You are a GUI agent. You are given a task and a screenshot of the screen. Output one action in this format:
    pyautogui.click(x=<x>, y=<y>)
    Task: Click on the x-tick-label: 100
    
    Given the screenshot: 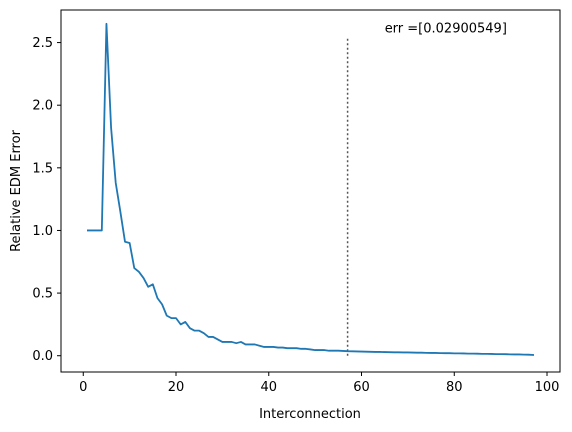 What is the action you would take?
    pyautogui.click(x=547, y=387)
    